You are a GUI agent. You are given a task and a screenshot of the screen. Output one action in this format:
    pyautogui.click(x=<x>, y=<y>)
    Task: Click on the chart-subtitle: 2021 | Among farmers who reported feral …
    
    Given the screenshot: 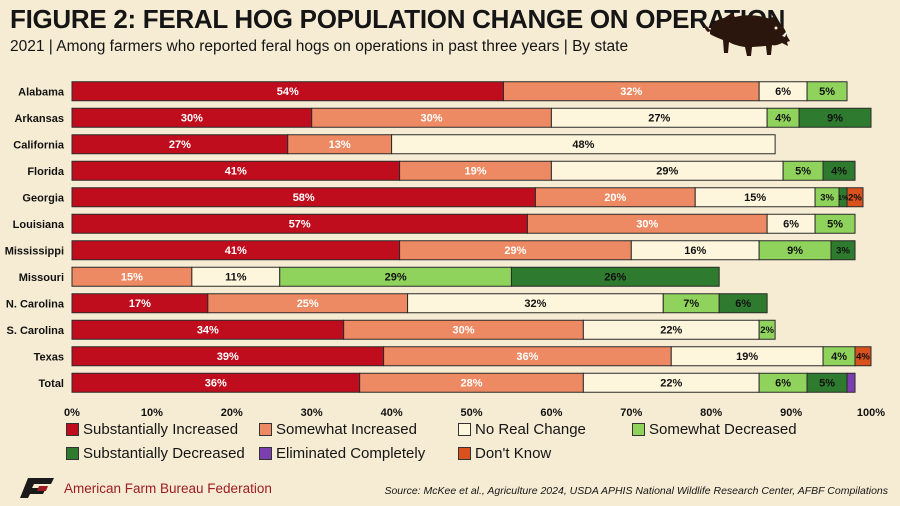 What is the action you would take?
    pyautogui.click(x=319, y=46)
    